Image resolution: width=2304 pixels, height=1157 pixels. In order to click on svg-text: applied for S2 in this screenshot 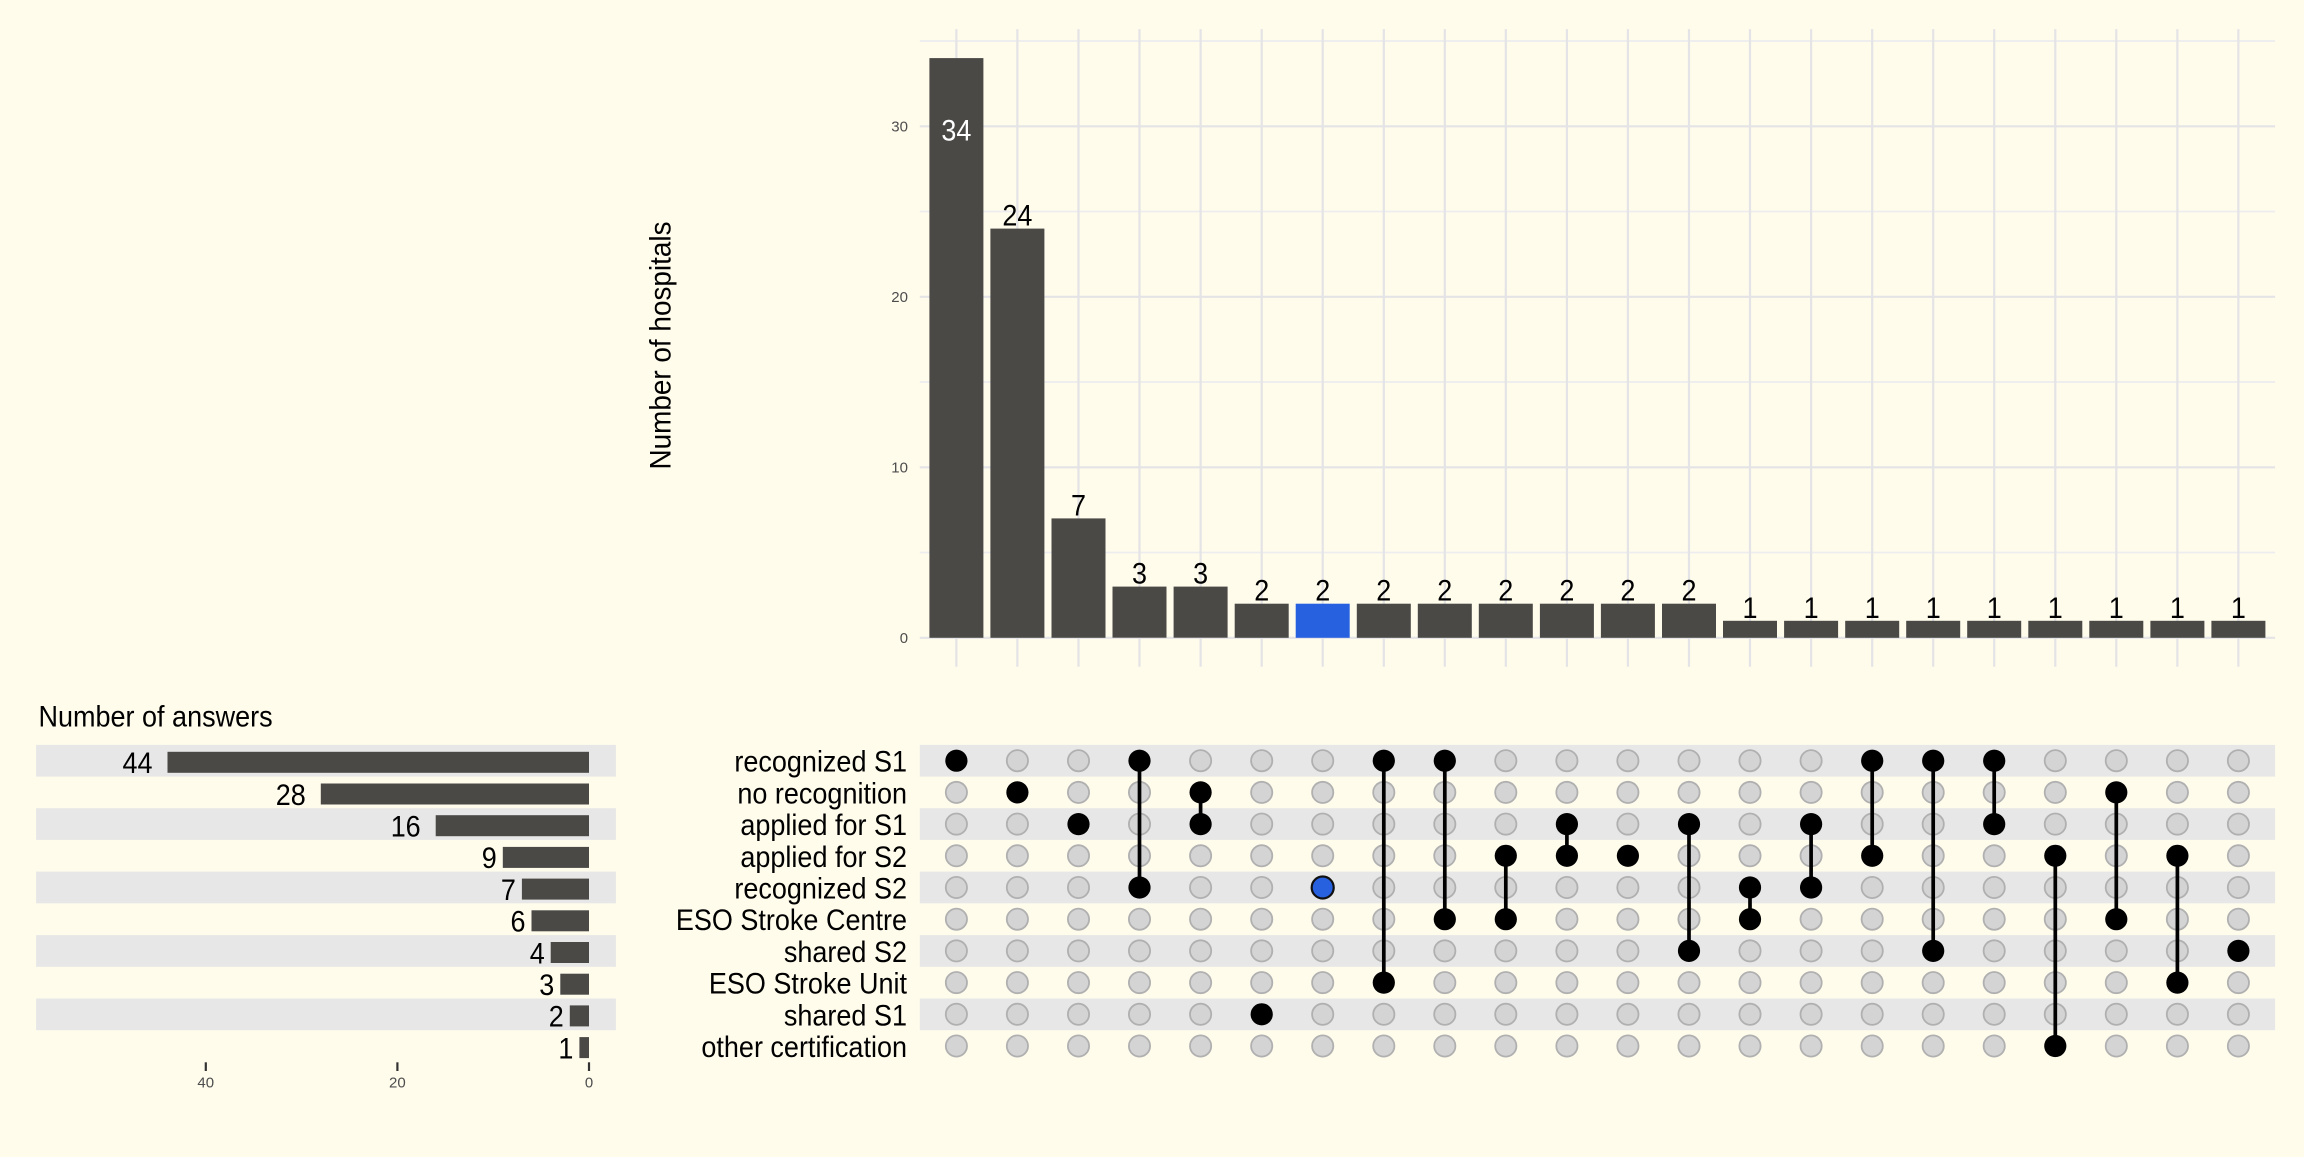, I will do `click(823, 857)`.